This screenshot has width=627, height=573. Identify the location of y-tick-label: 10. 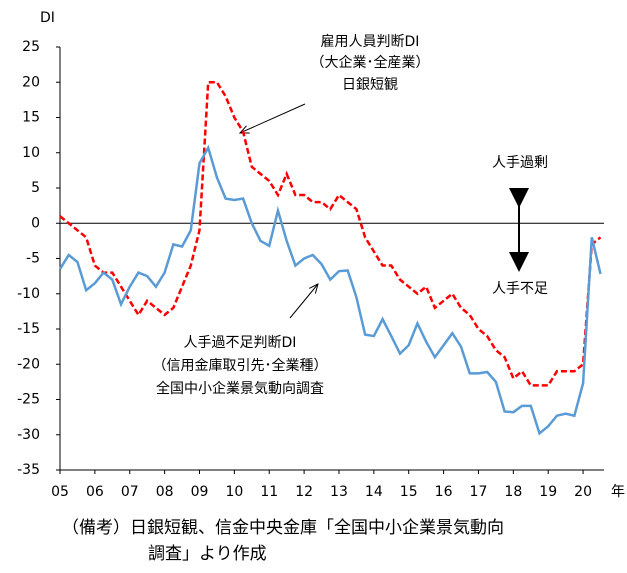
(31, 153).